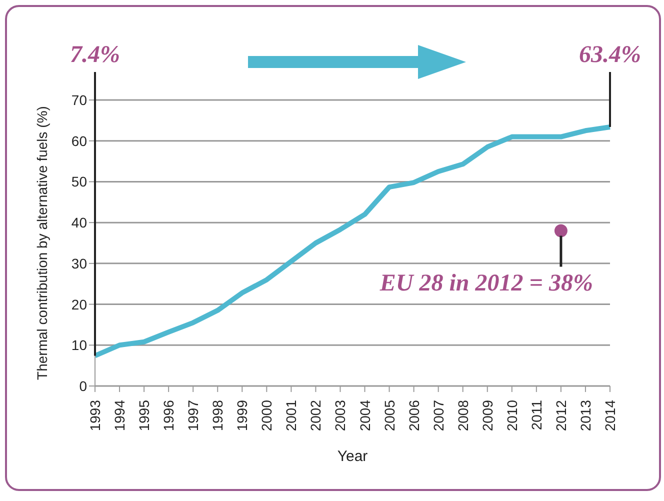 This screenshot has height=501, width=664. I want to click on x-tick-label: 2014, so click(610, 416).